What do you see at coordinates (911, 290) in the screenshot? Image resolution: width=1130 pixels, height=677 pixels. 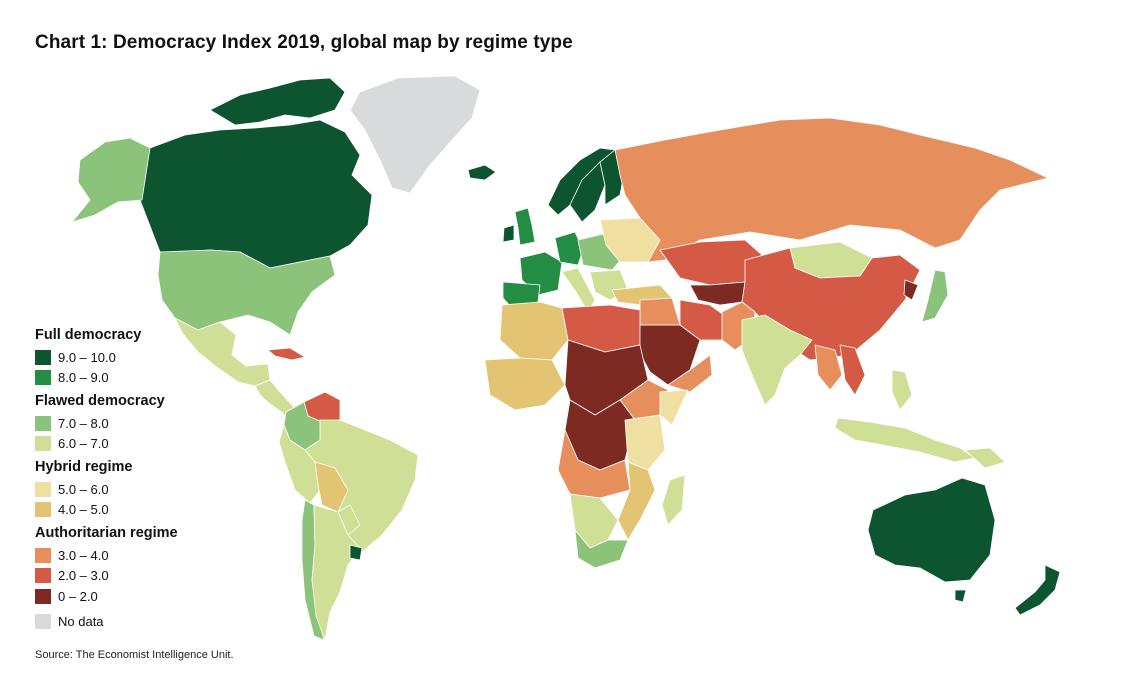 I see `region-korea-north` at bounding box center [911, 290].